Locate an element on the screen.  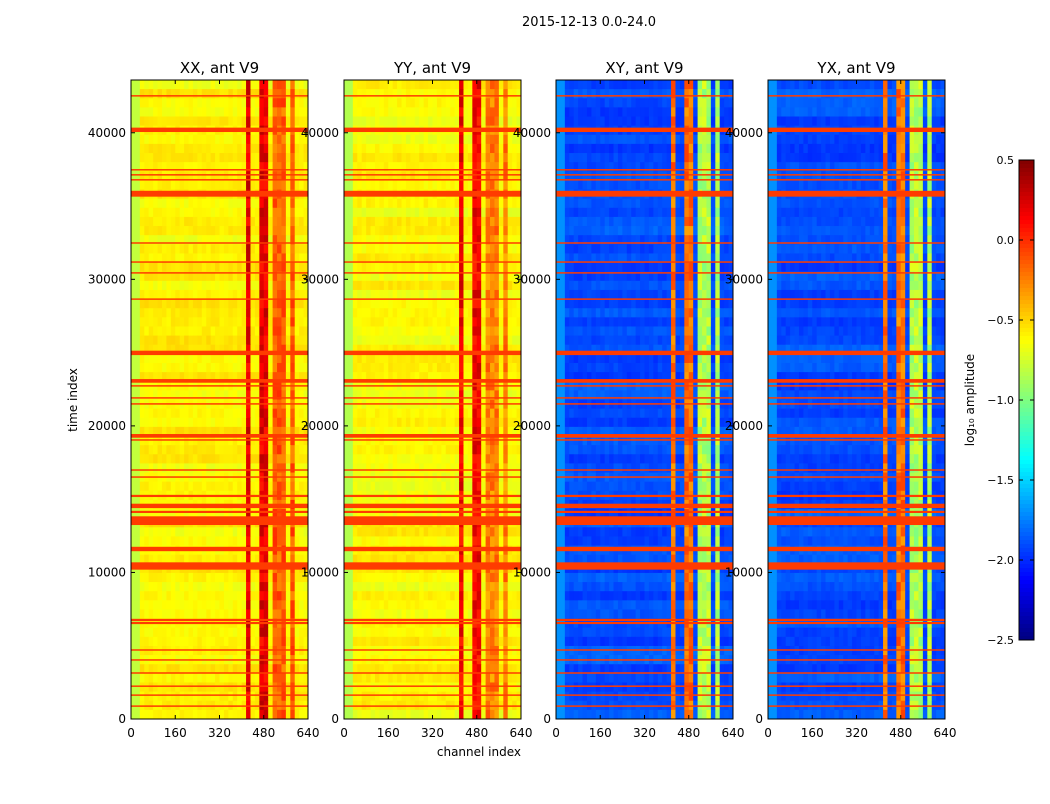
suptitle: 2015-12-13 0.0-24.0 is located at coordinates (589, 22).